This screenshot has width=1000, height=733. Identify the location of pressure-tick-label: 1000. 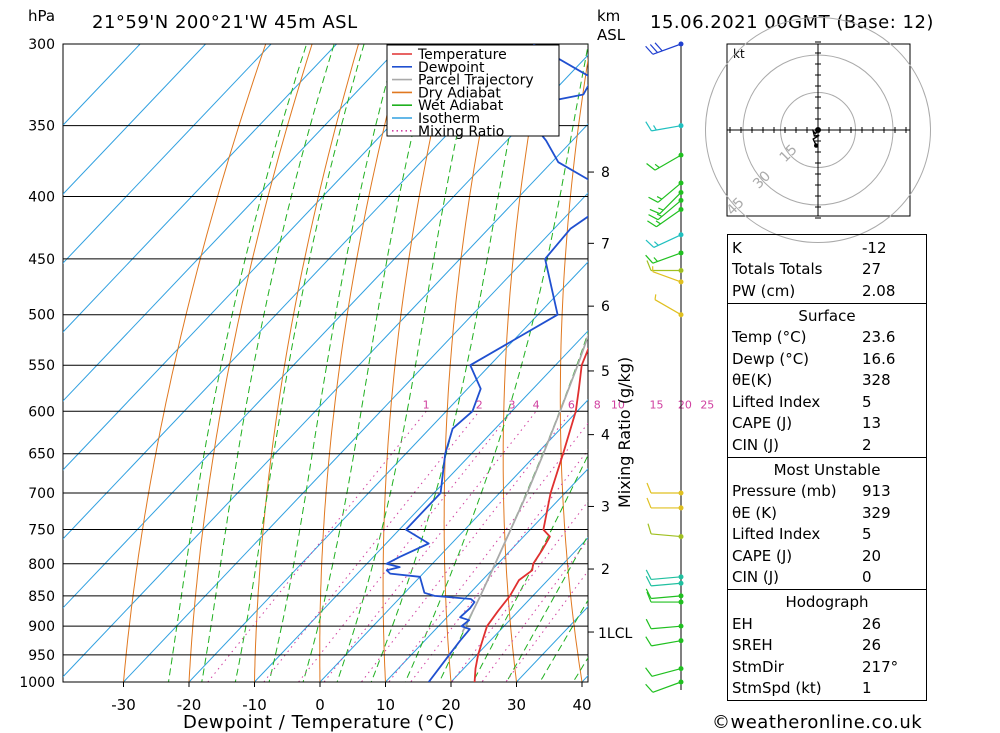
(37, 683).